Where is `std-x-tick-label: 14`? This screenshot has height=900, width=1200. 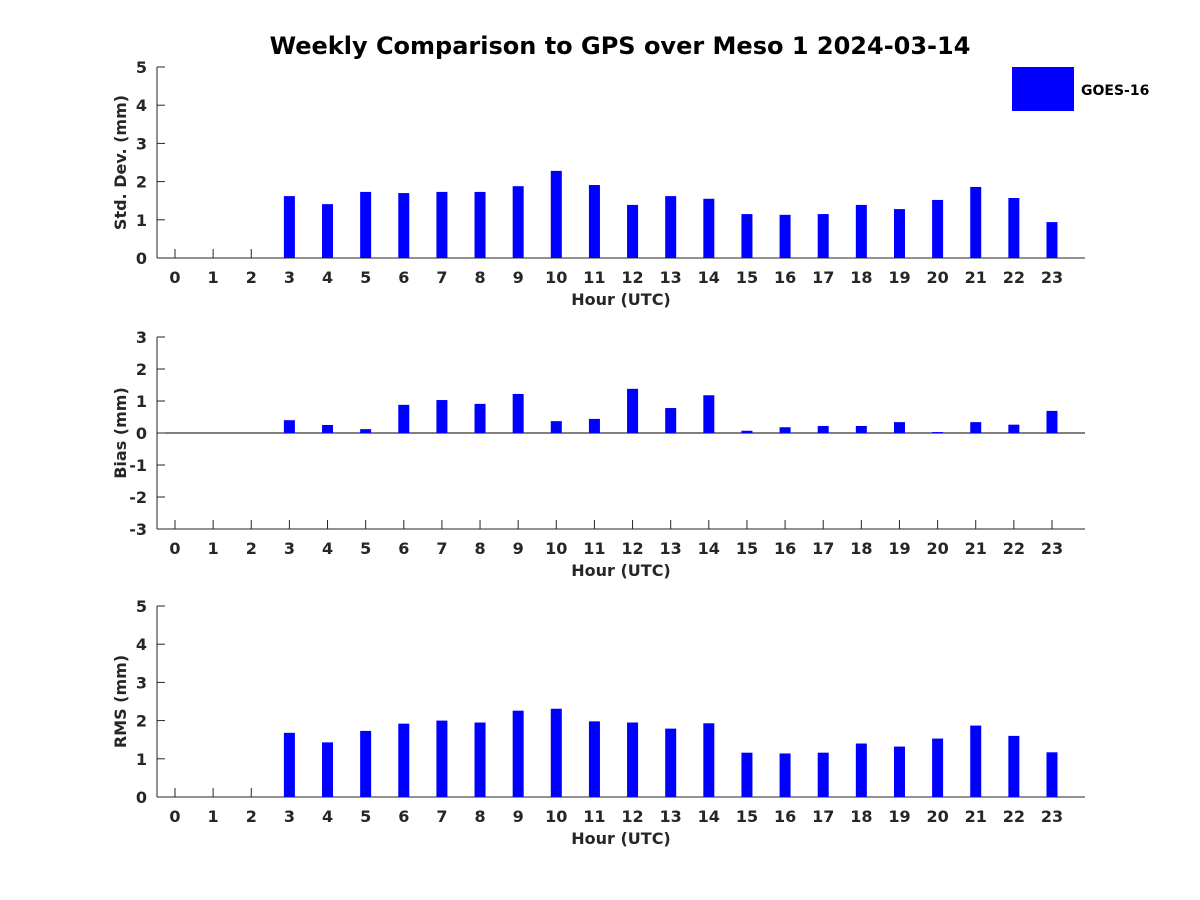
std-x-tick-label: 14 is located at coordinates (709, 277).